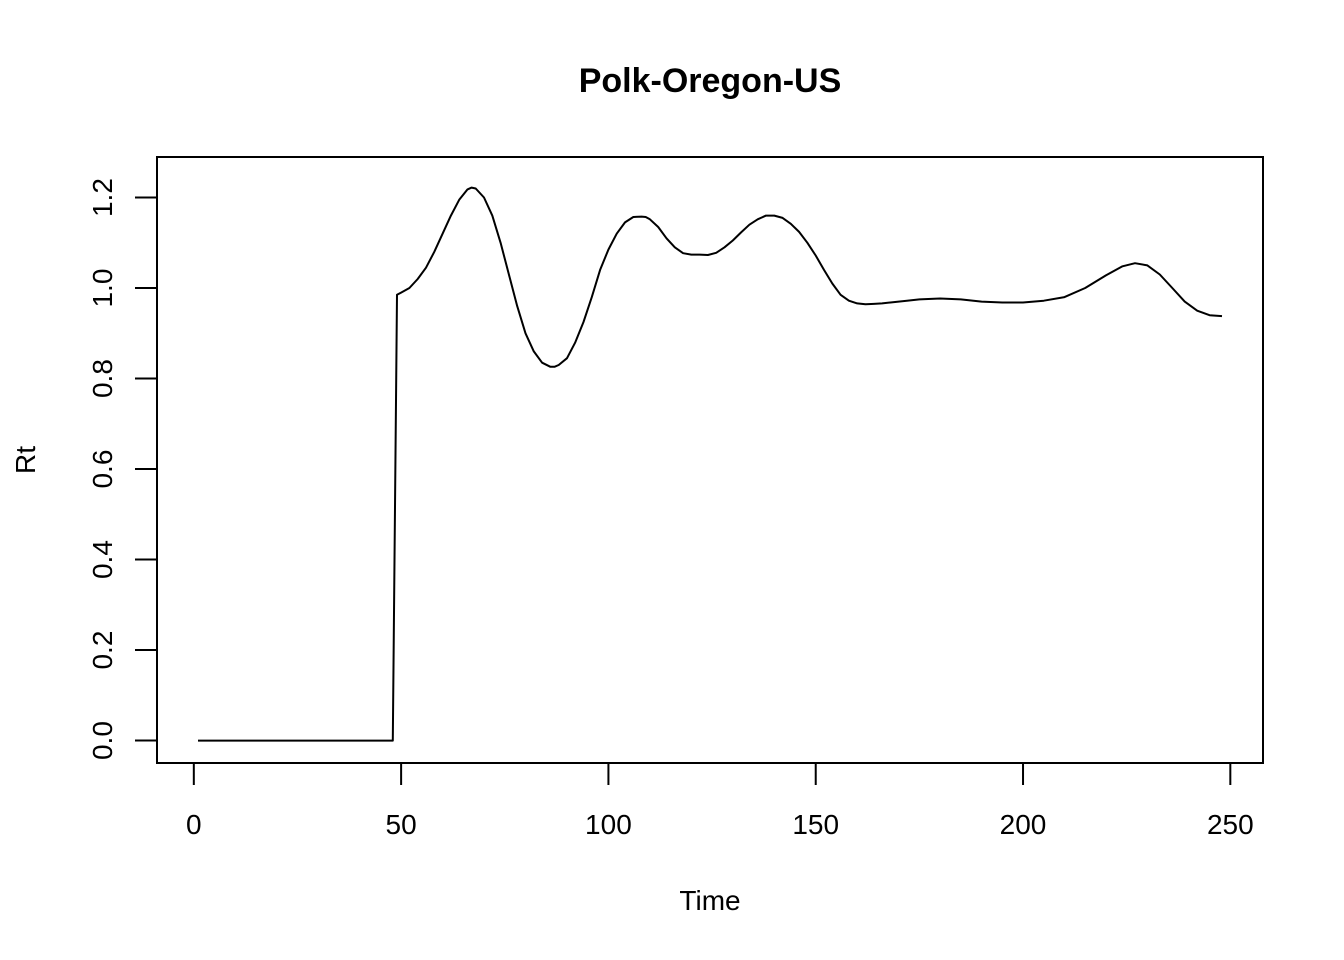  Describe the element at coordinates (102, 740) in the screenshot. I see `y-tick-label: 0.0` at that location.